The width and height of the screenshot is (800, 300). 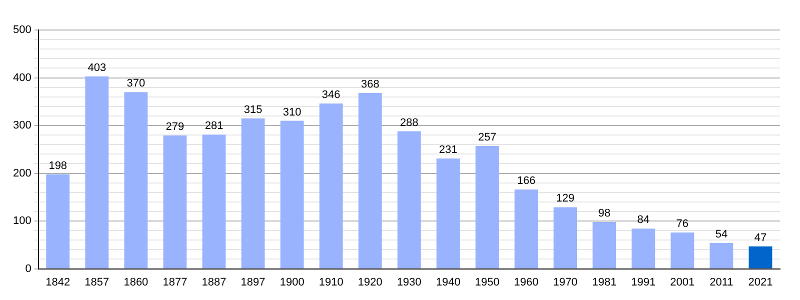 What do you see at coordinates (722, 282) in the screenshot?
I see `x-tick-label: 2011` at bounding box center [722, 282].